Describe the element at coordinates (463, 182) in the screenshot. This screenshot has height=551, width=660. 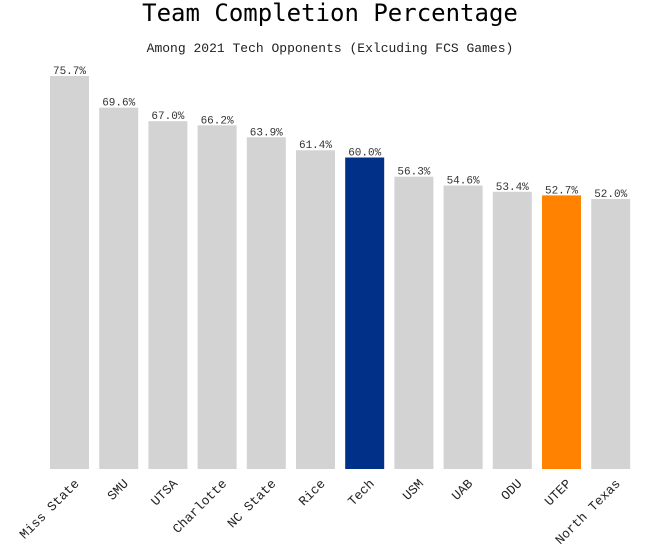
I see `bar-value-label: 54.6%` at that location.